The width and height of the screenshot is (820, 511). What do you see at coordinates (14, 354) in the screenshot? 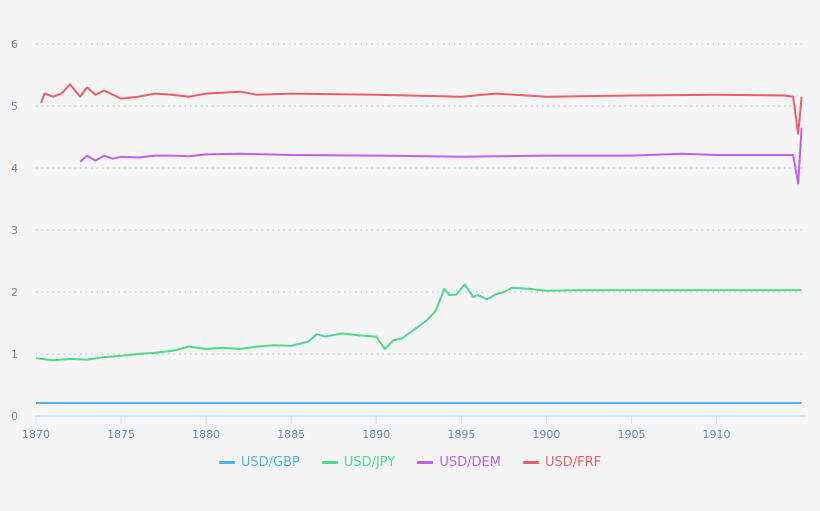
I see `y-tick-label: 1` at bounding box center [14, 354].